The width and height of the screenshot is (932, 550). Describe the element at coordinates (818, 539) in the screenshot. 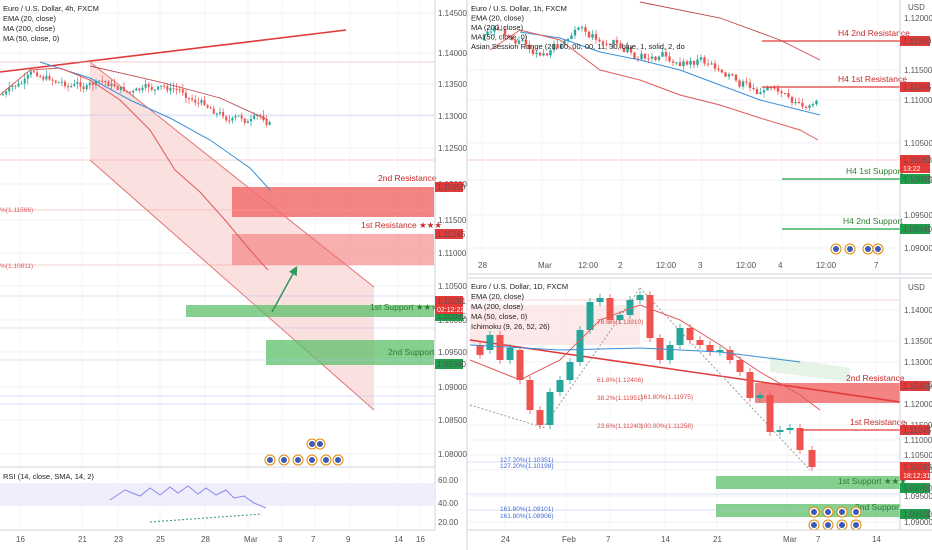

I see `x-tick-label: 7` at that location.